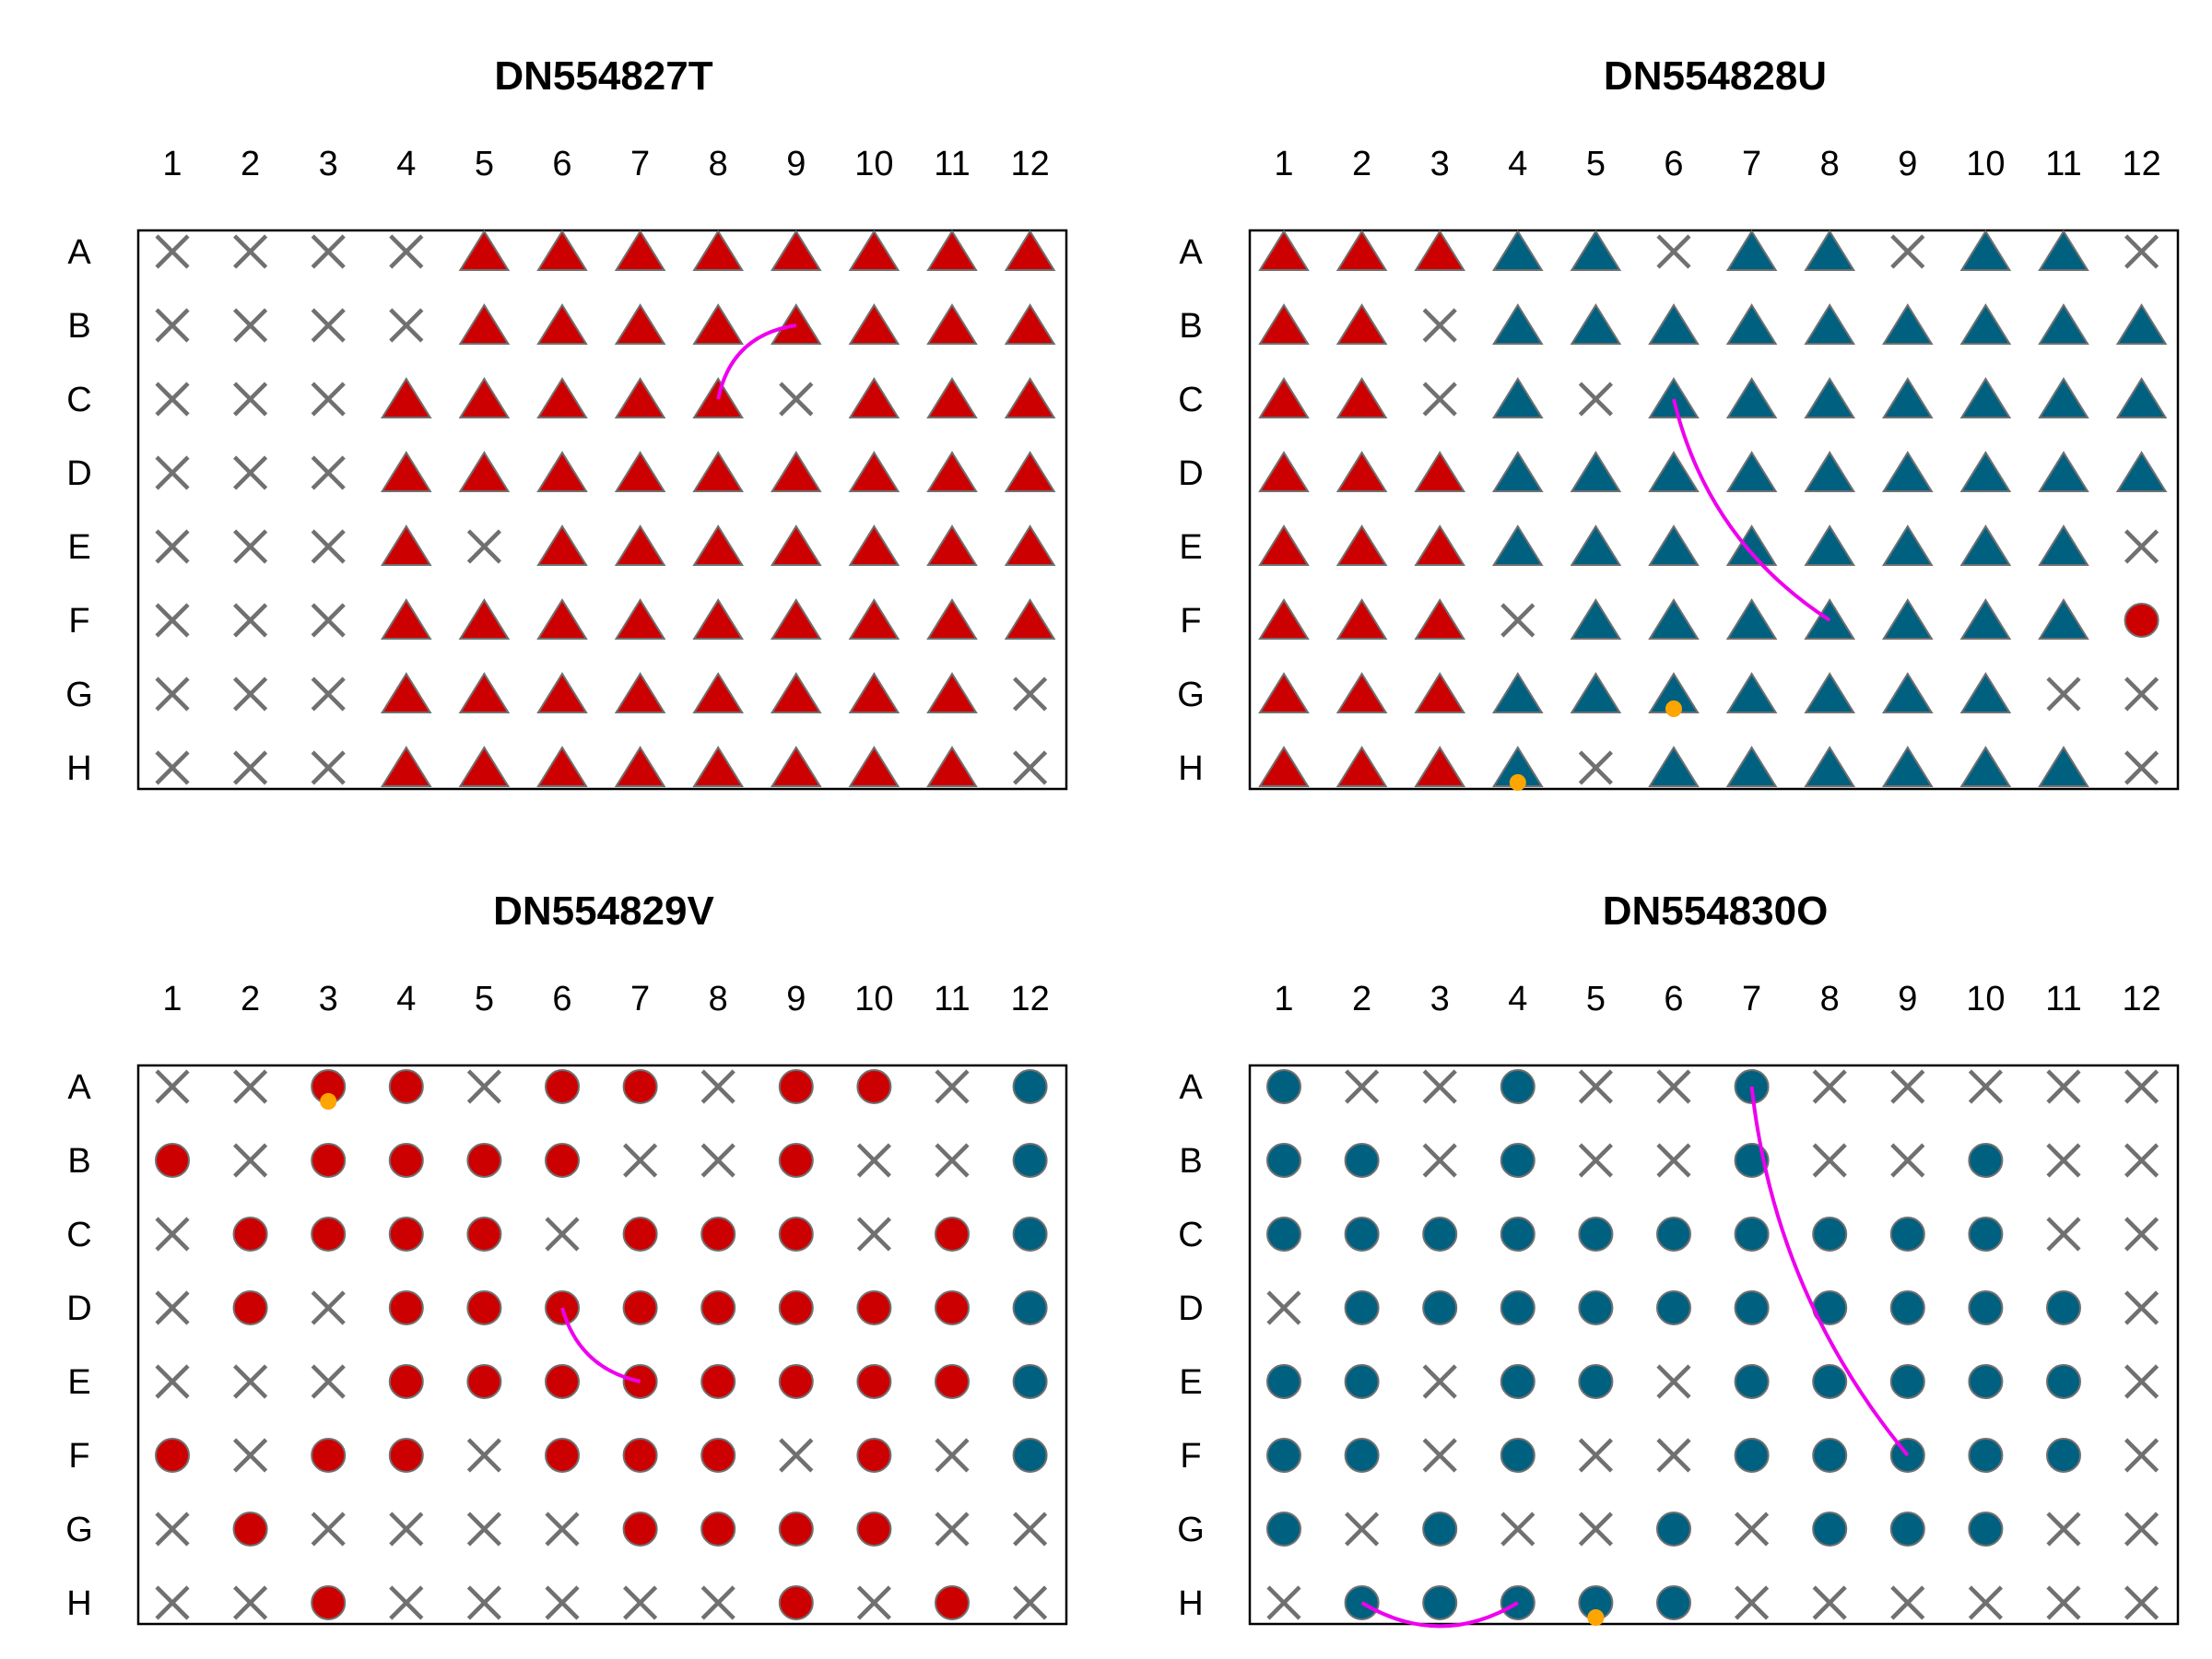  I want to click on column-label: 8, so click(718, 164).